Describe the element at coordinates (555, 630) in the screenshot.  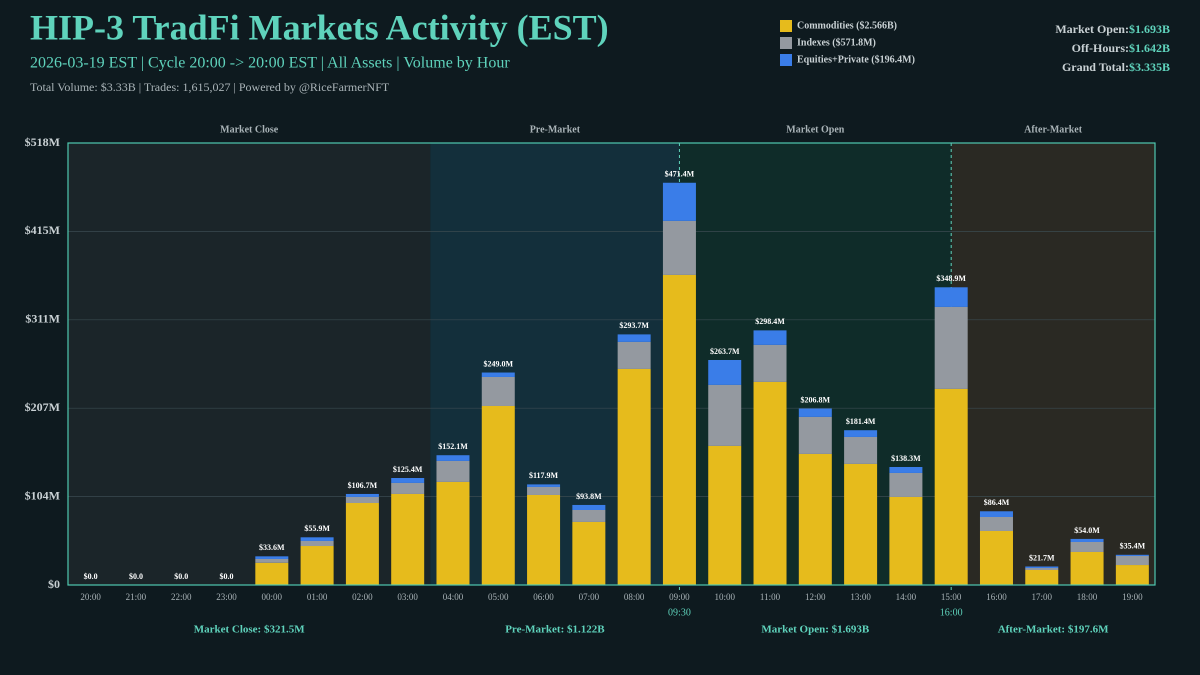
I see `session-summary: Pre-Market: $1.122B` at that location.